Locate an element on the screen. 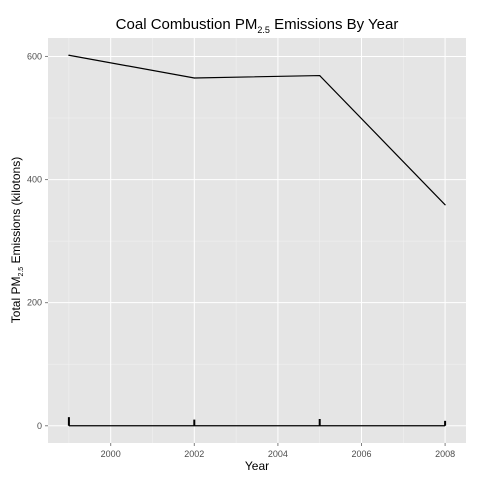 The height and width of the screenshot is (480, 480). x-tick-label: 2002 is located at coordinates (194, 454).